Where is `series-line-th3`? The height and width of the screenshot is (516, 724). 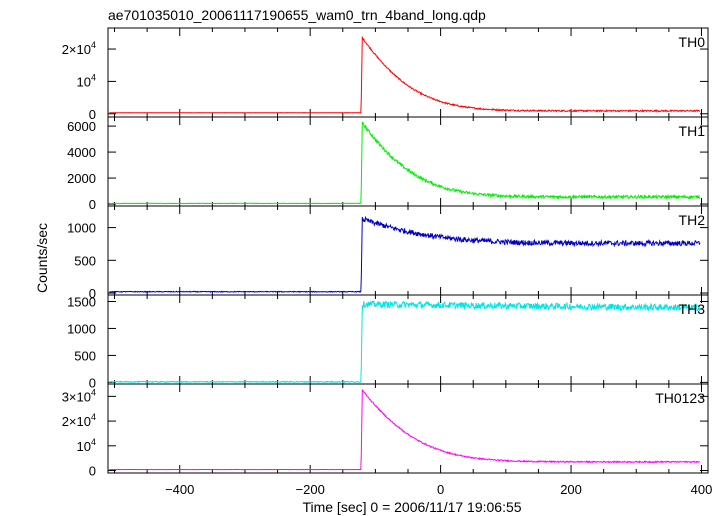 series-line-th3 is located at coordinates (405, 342).